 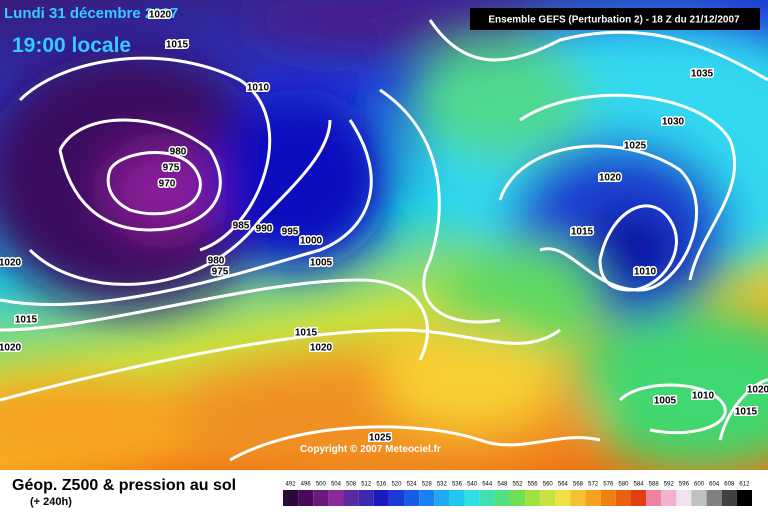 I want to click on scale-label: 500, so click(x=321, y=485).